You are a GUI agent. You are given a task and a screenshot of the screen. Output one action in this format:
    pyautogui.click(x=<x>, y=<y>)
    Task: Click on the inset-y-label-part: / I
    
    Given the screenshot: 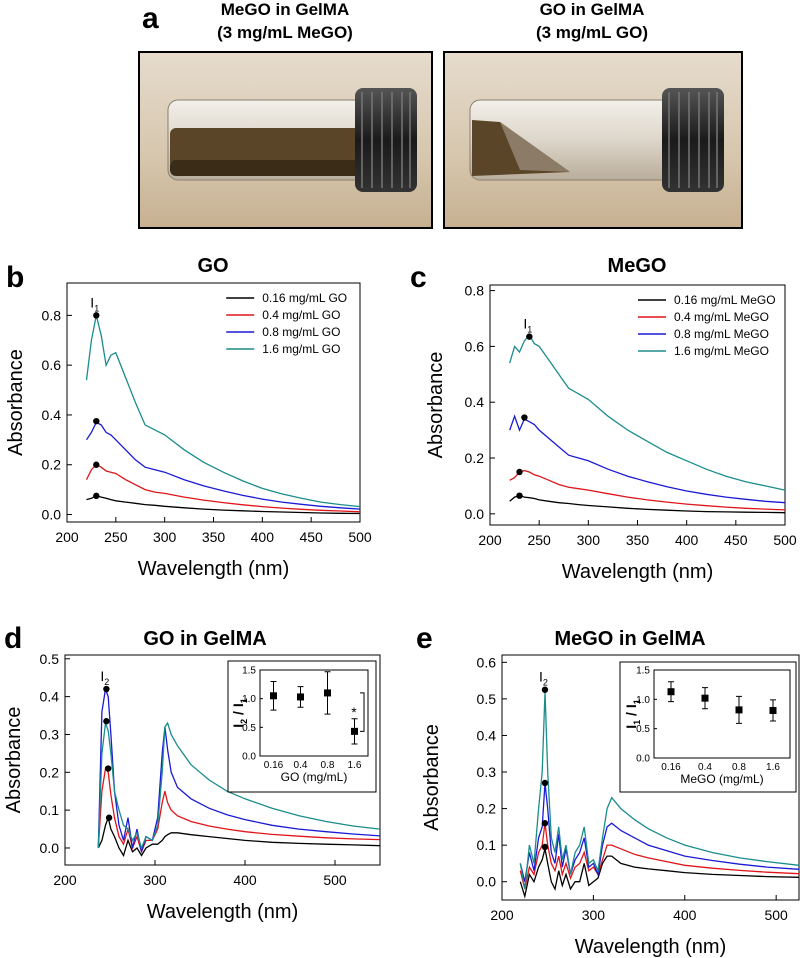 What is the action you would take?
    pyautogui.click(x=631, y=712)
    